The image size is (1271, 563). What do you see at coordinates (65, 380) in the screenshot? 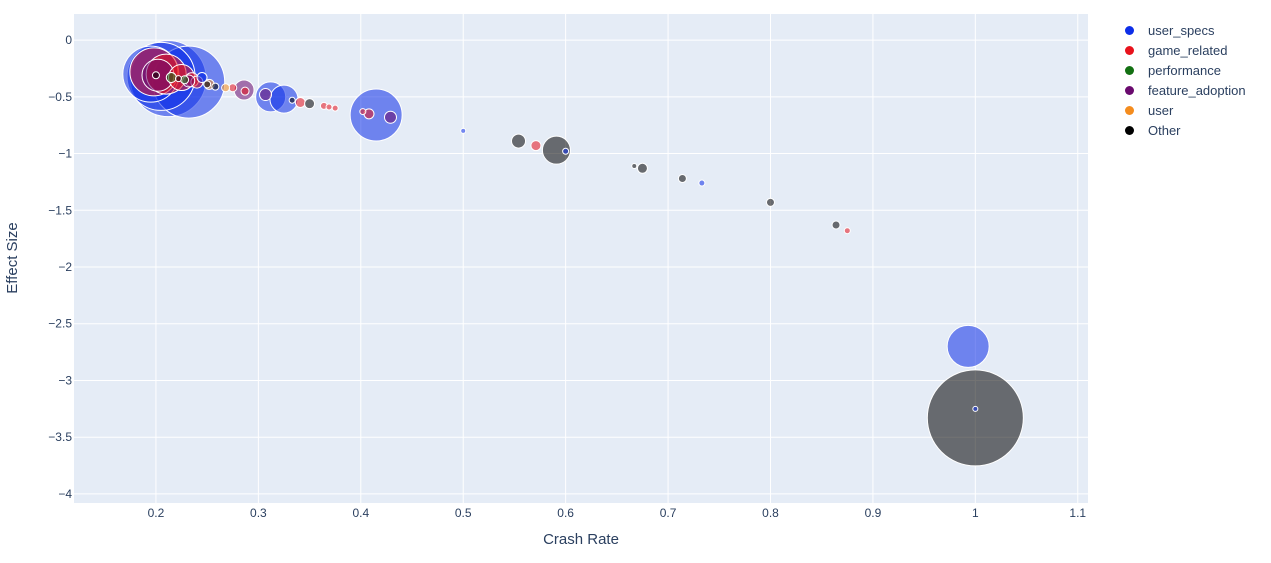
I see `y-tick-label: −3` at bounding box center [65, 380].